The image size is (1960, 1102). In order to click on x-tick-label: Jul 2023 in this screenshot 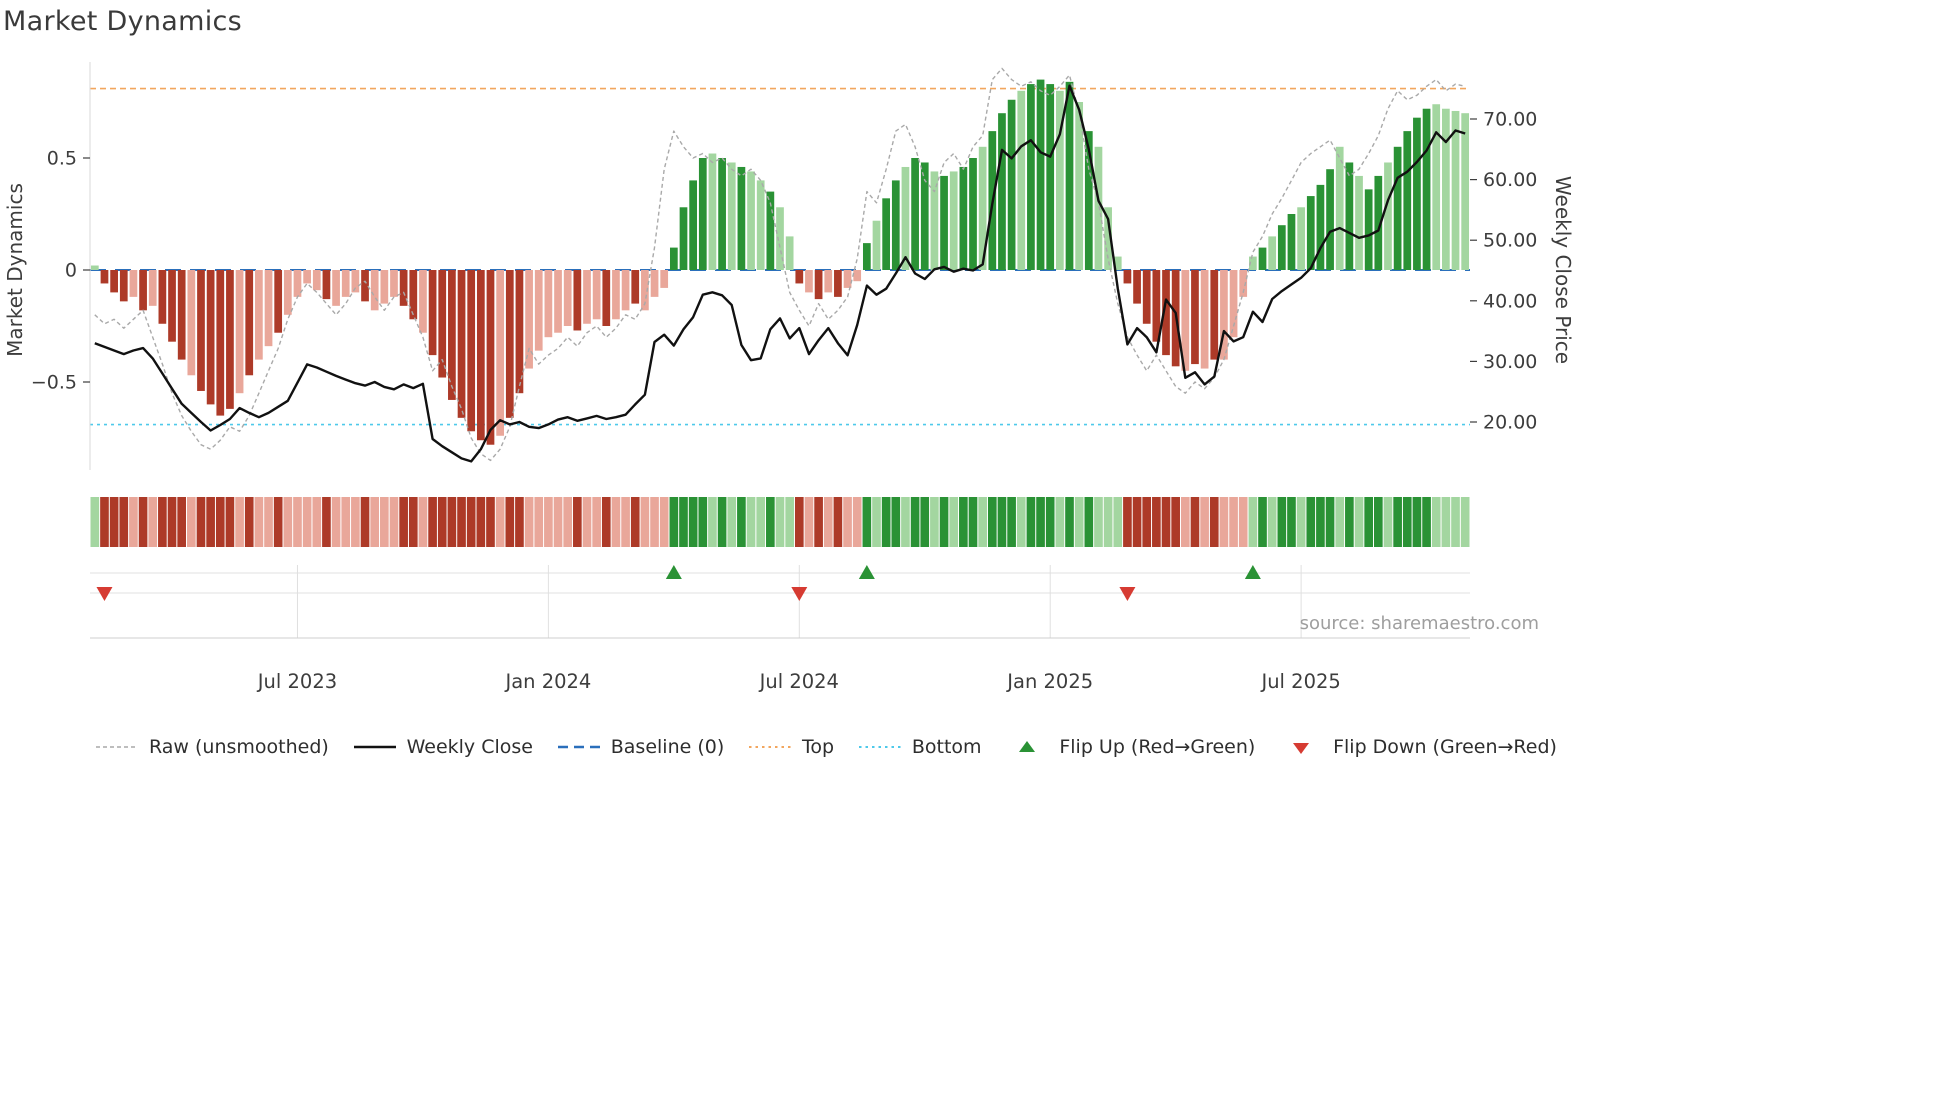, I will do `click(296, 681)`.